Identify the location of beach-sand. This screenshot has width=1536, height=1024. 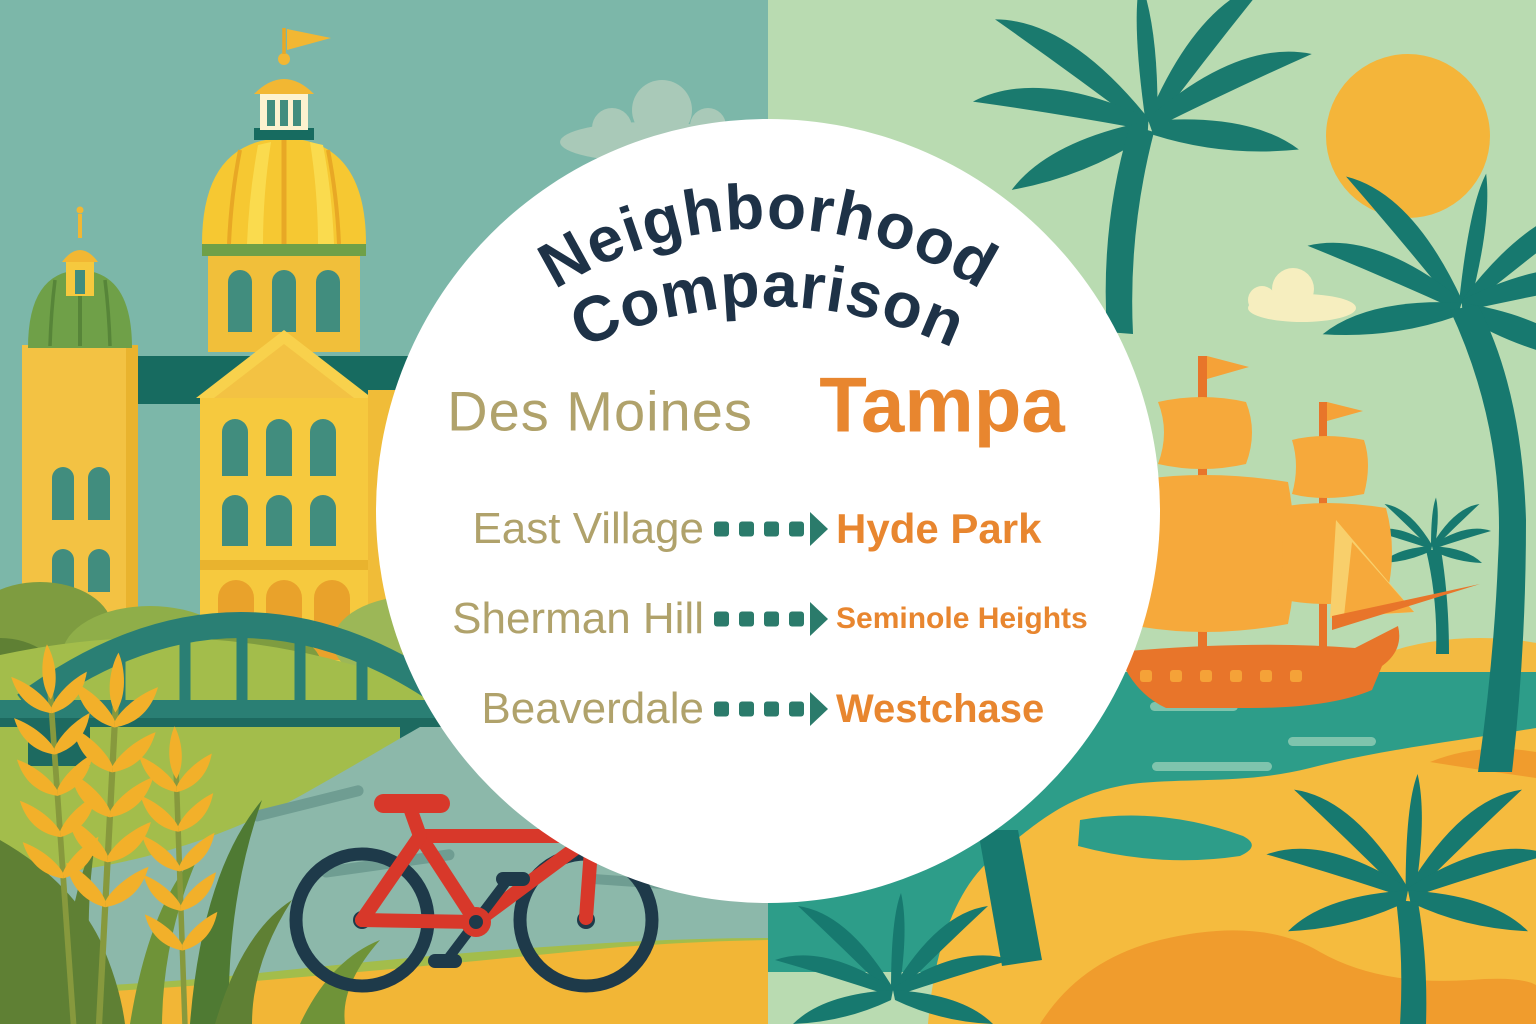
(1232, 876).